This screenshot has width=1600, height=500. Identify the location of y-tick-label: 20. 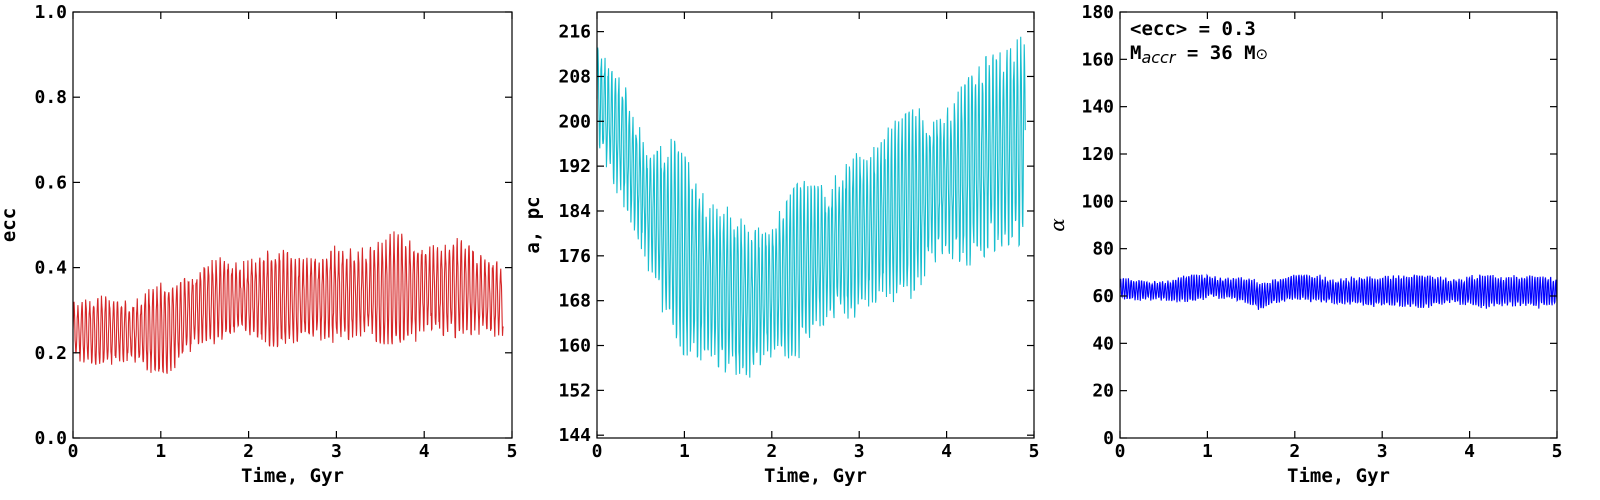
(1103, 391).